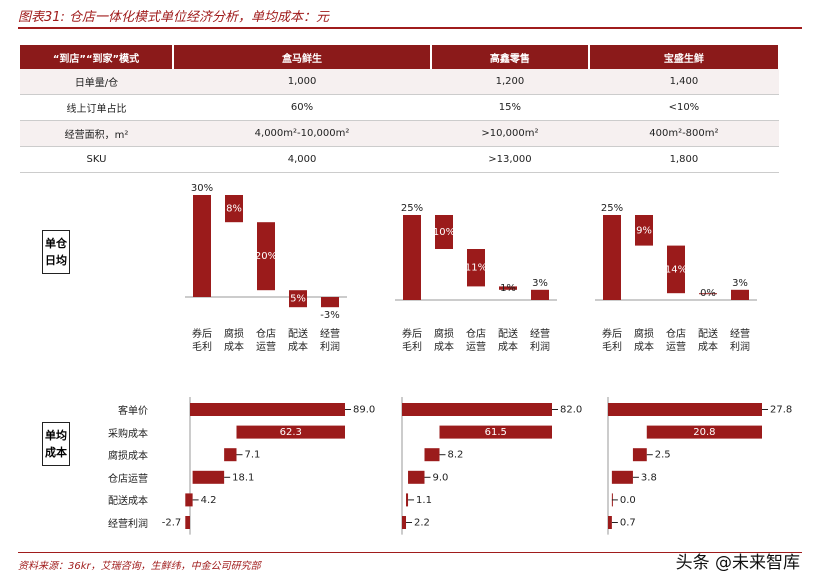  What do you see at coordinates (97, 57) in the screenshot?
I see `header-cell: “到店”“到家”模式` at bounding box center [97, 57].